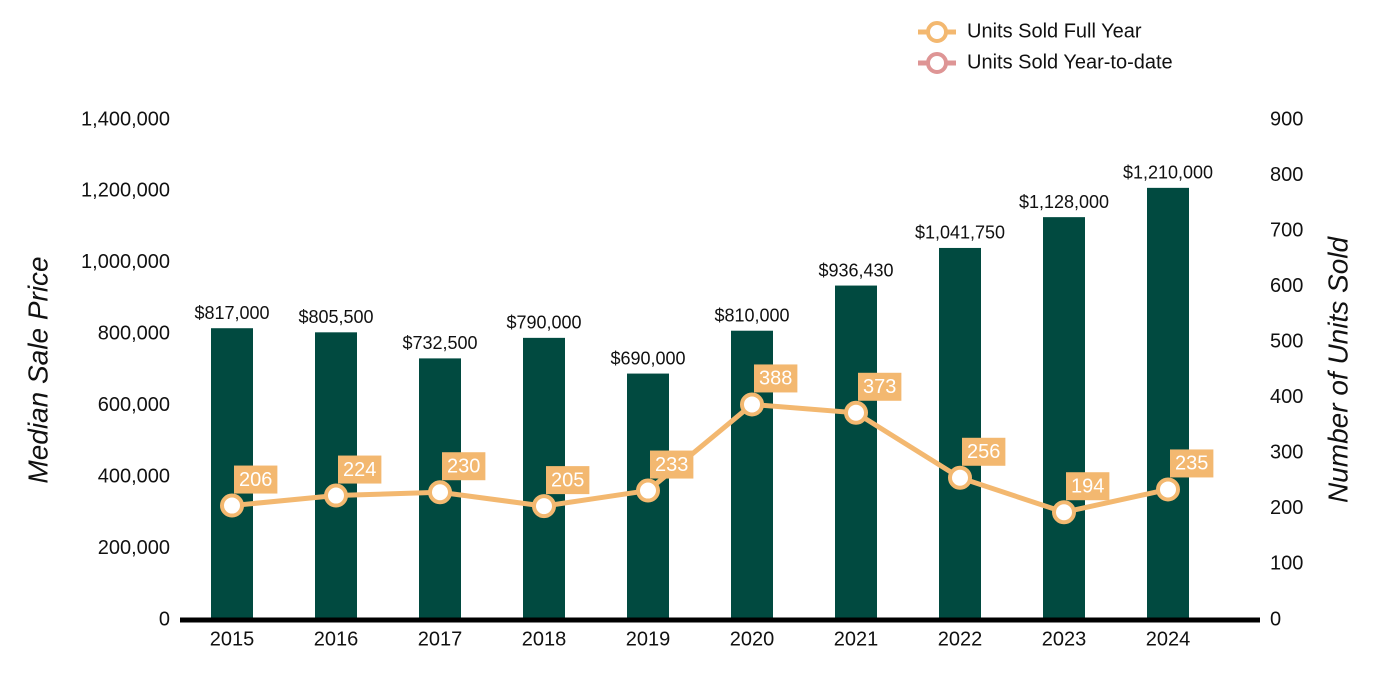 The height and width of the screenshot is (700, 1400). Describe the element at coordinates (544, 639) in the screenshot. I see `x-tick-label: 2018` at that location.